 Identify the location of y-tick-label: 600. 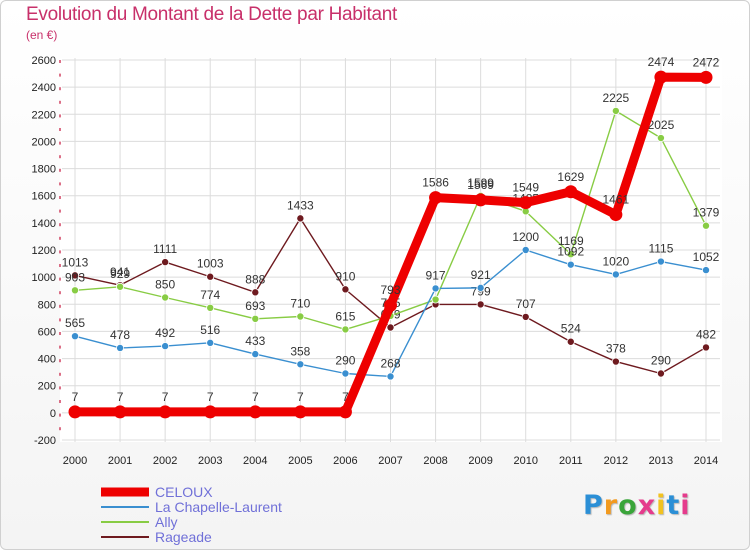
(47, 332).